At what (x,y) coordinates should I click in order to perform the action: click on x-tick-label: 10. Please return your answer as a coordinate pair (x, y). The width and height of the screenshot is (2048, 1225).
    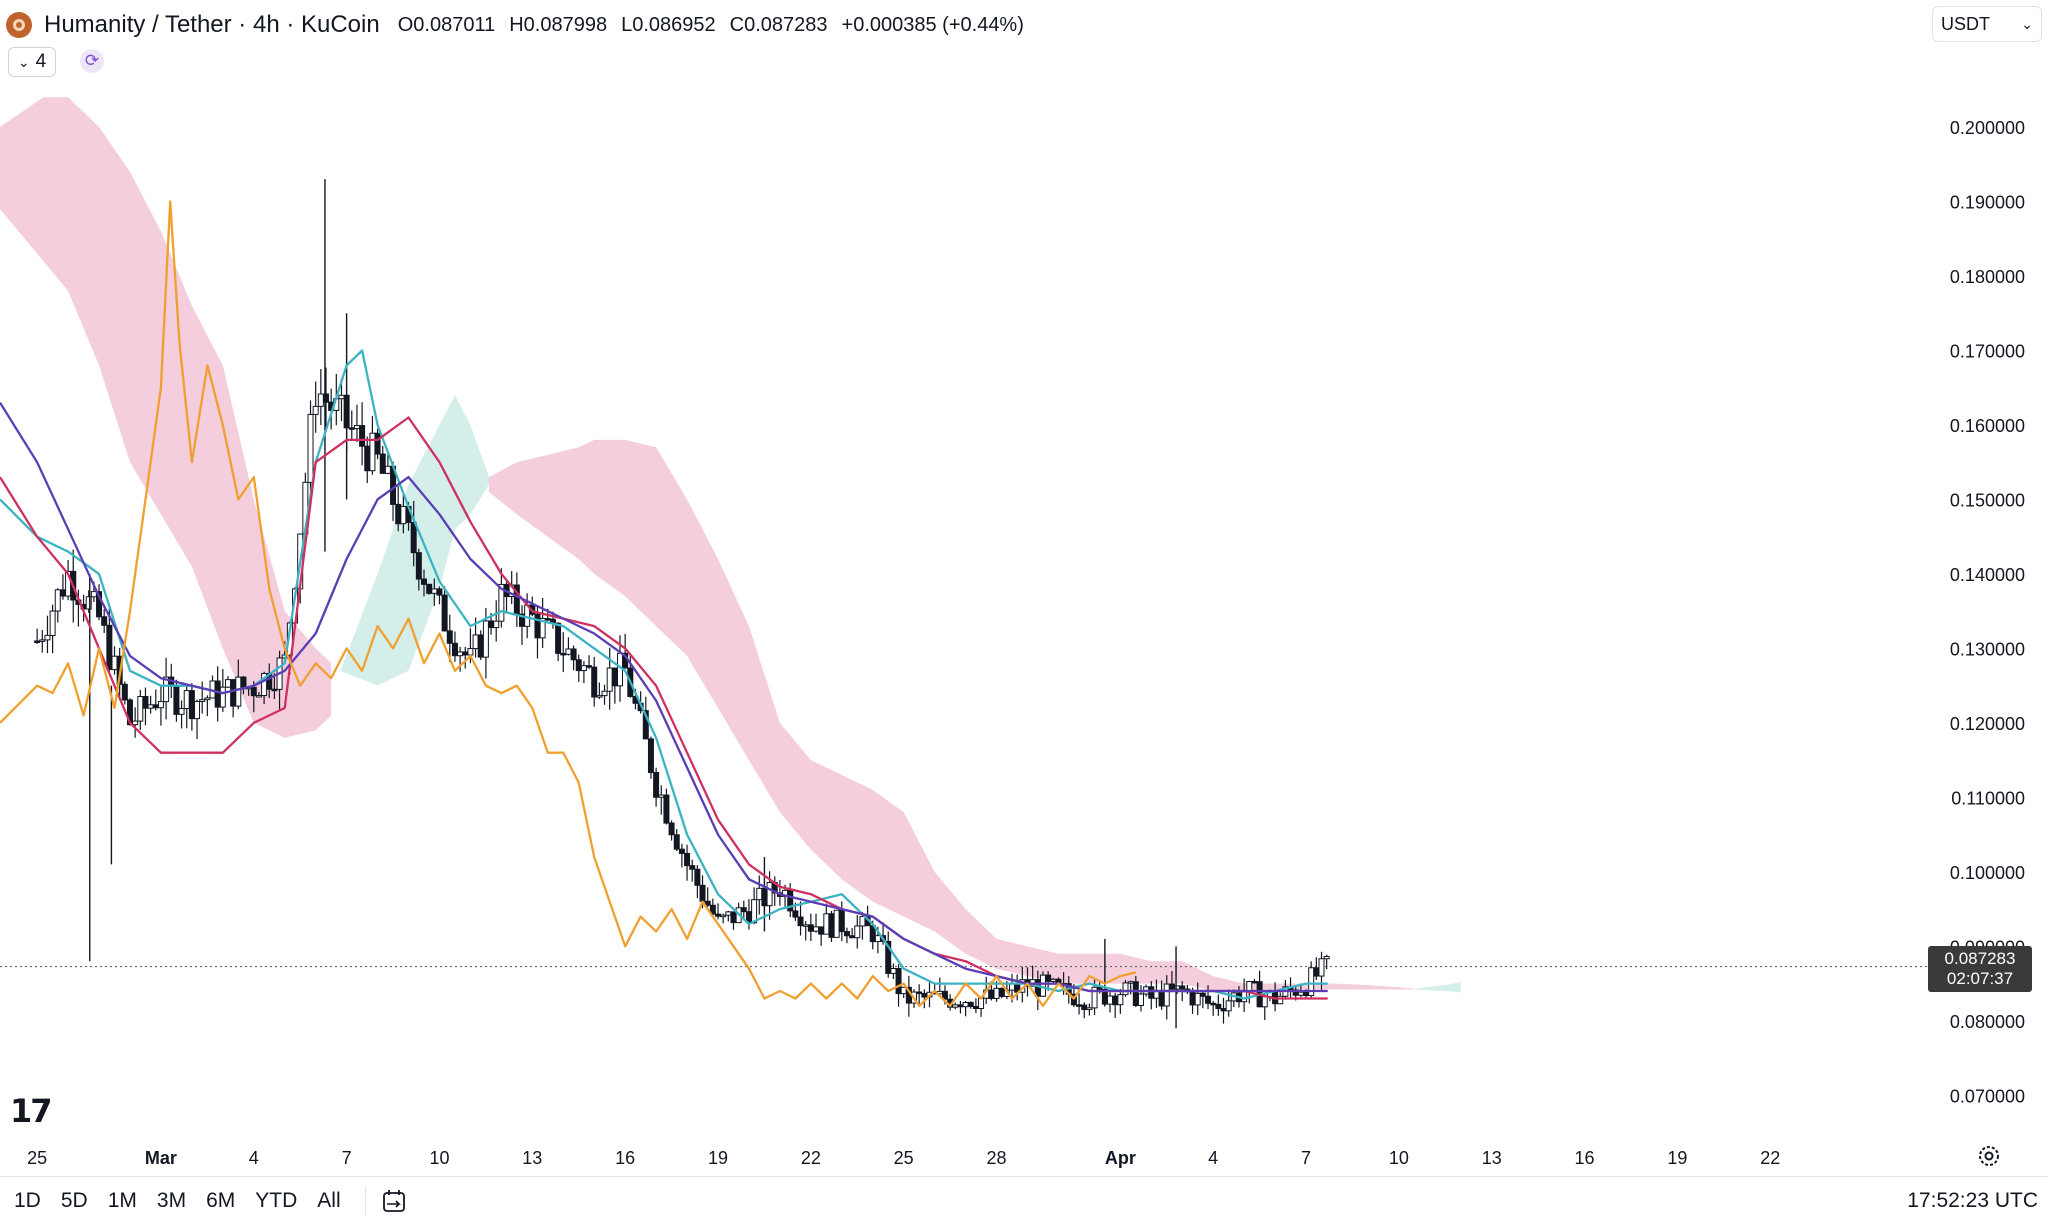
    Looking at the image, I should click on (1399, 1158).